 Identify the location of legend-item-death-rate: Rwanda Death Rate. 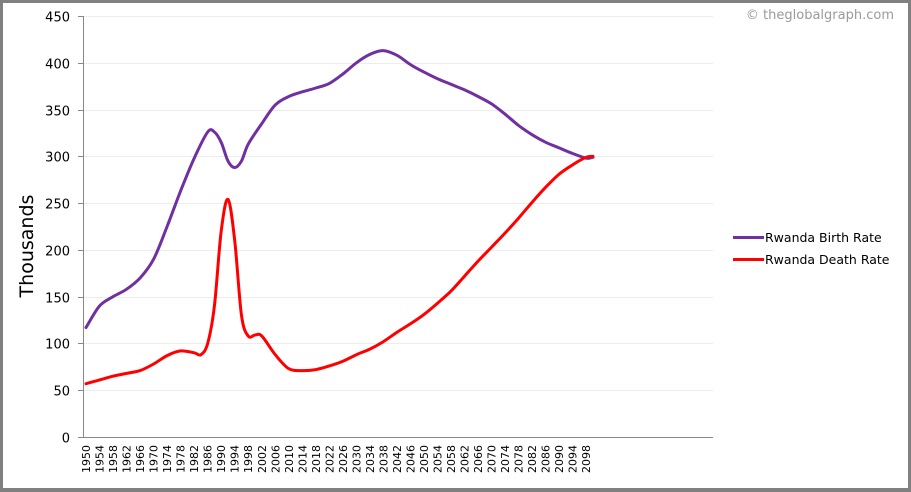
(811, 259).